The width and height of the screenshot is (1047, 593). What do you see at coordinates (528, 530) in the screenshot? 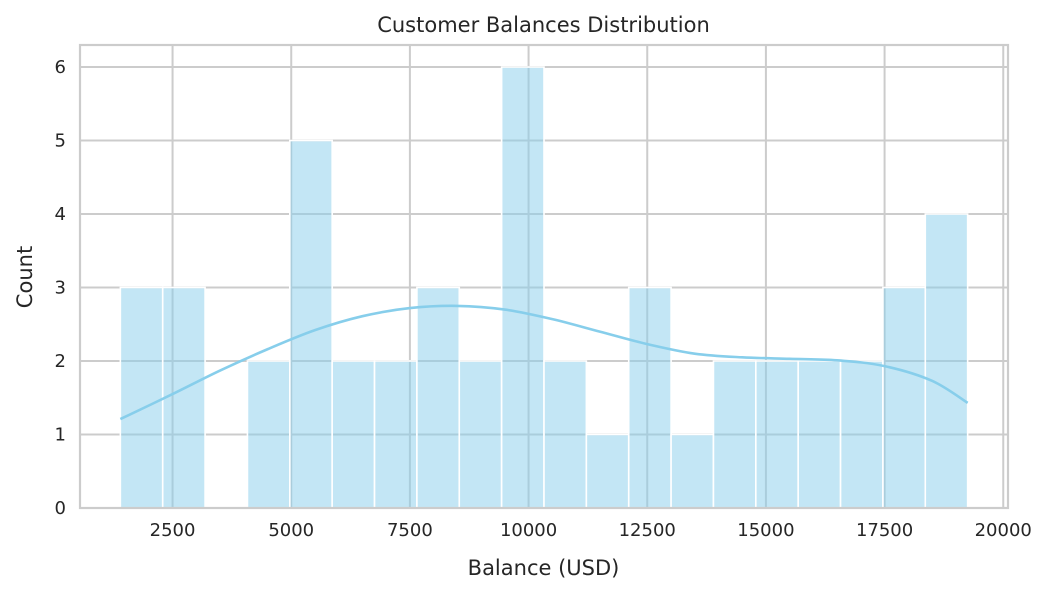
I see `x-tick-label: 10000` at bounding box center [528, 530].